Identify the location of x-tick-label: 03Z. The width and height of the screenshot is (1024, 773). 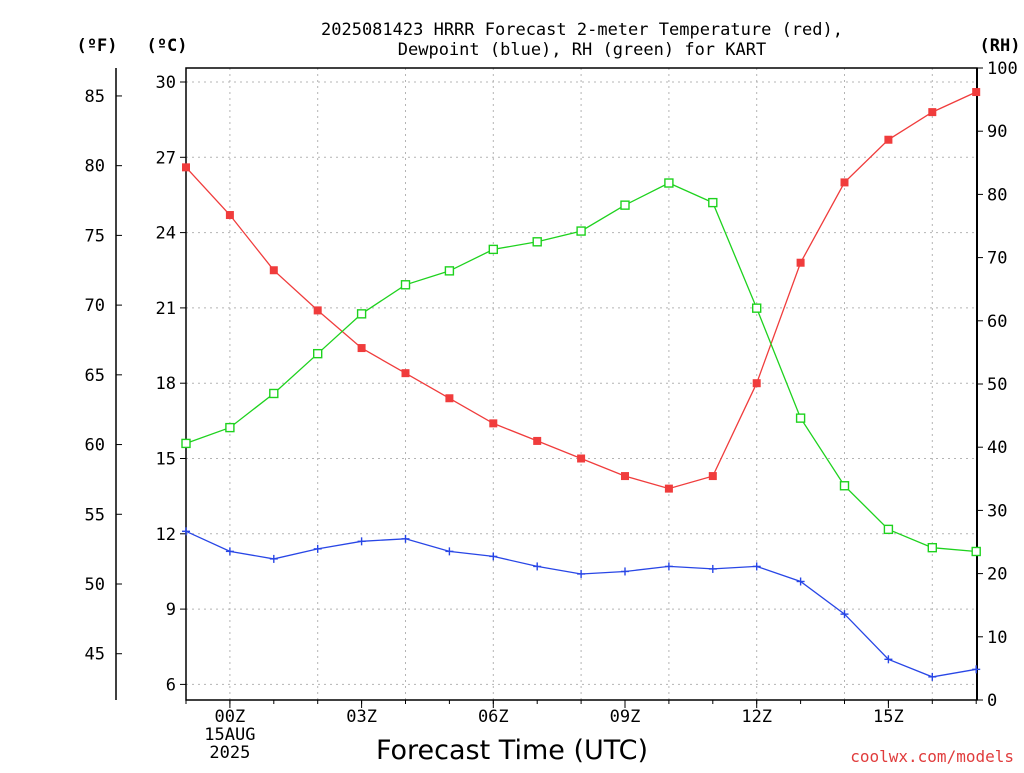
(361, 717).